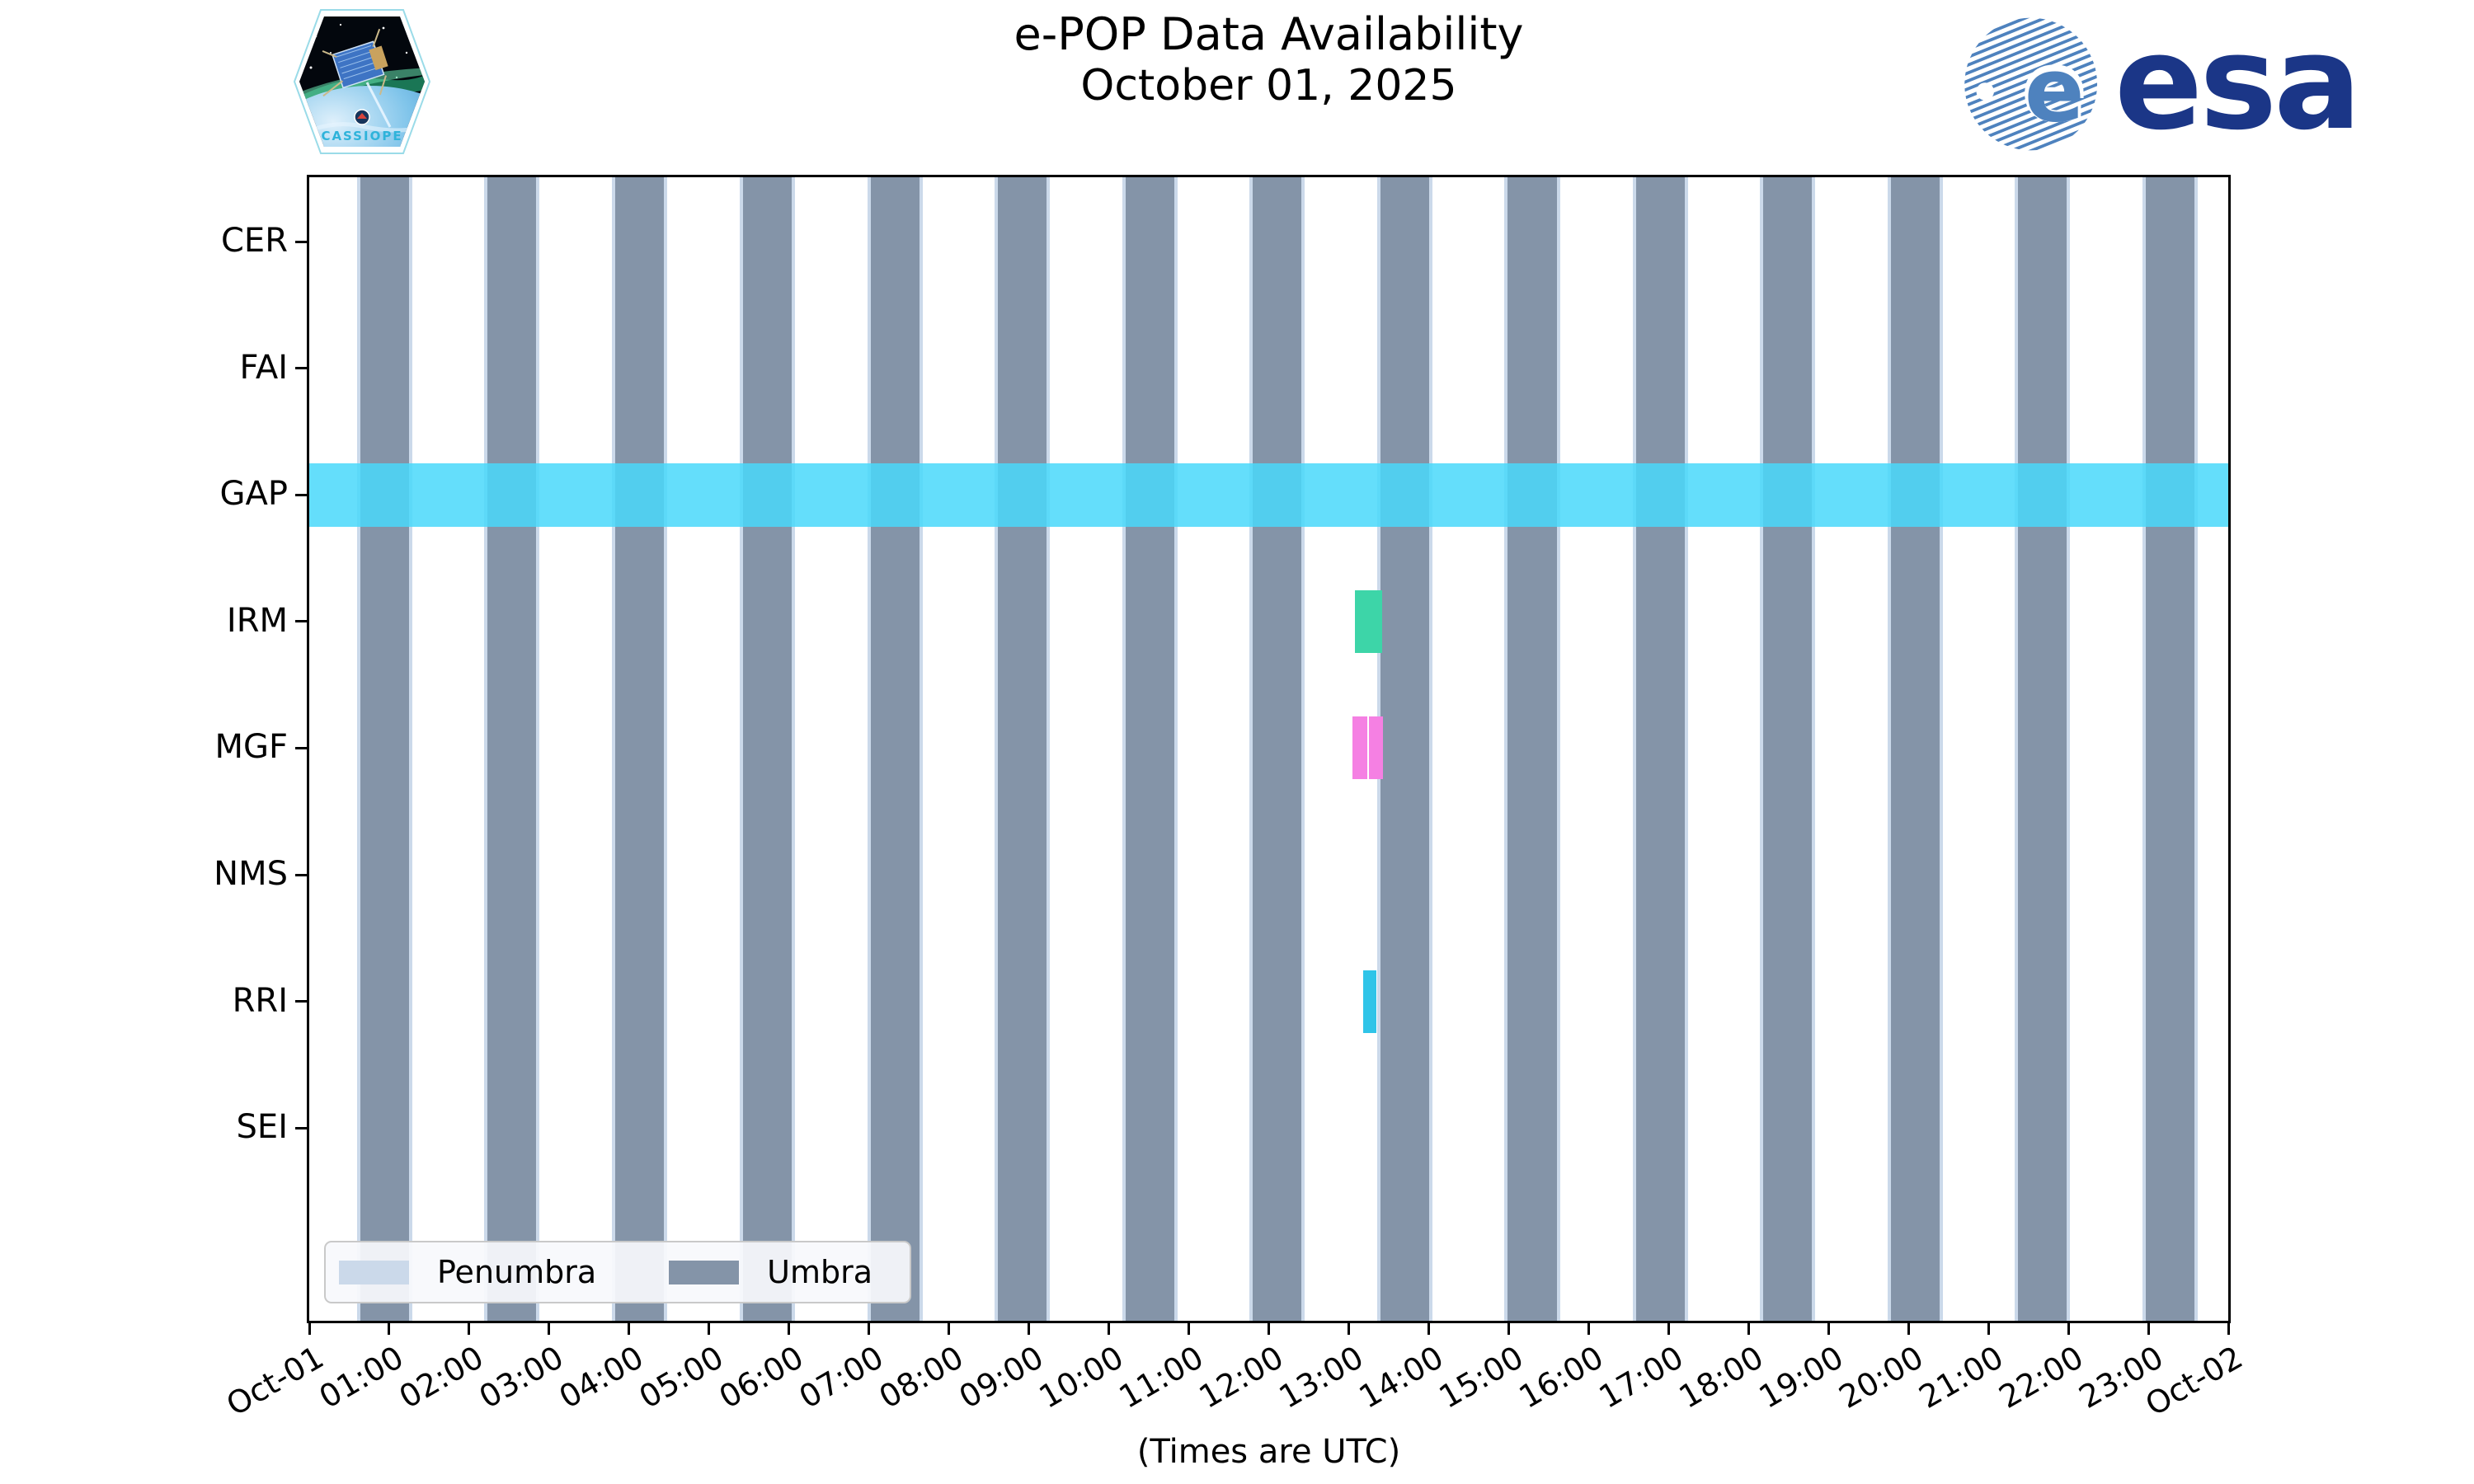 This screenshot has height=1484, width=2474. I want to click on y-axis-row-label-rri: RRI, so click(260, 1001).